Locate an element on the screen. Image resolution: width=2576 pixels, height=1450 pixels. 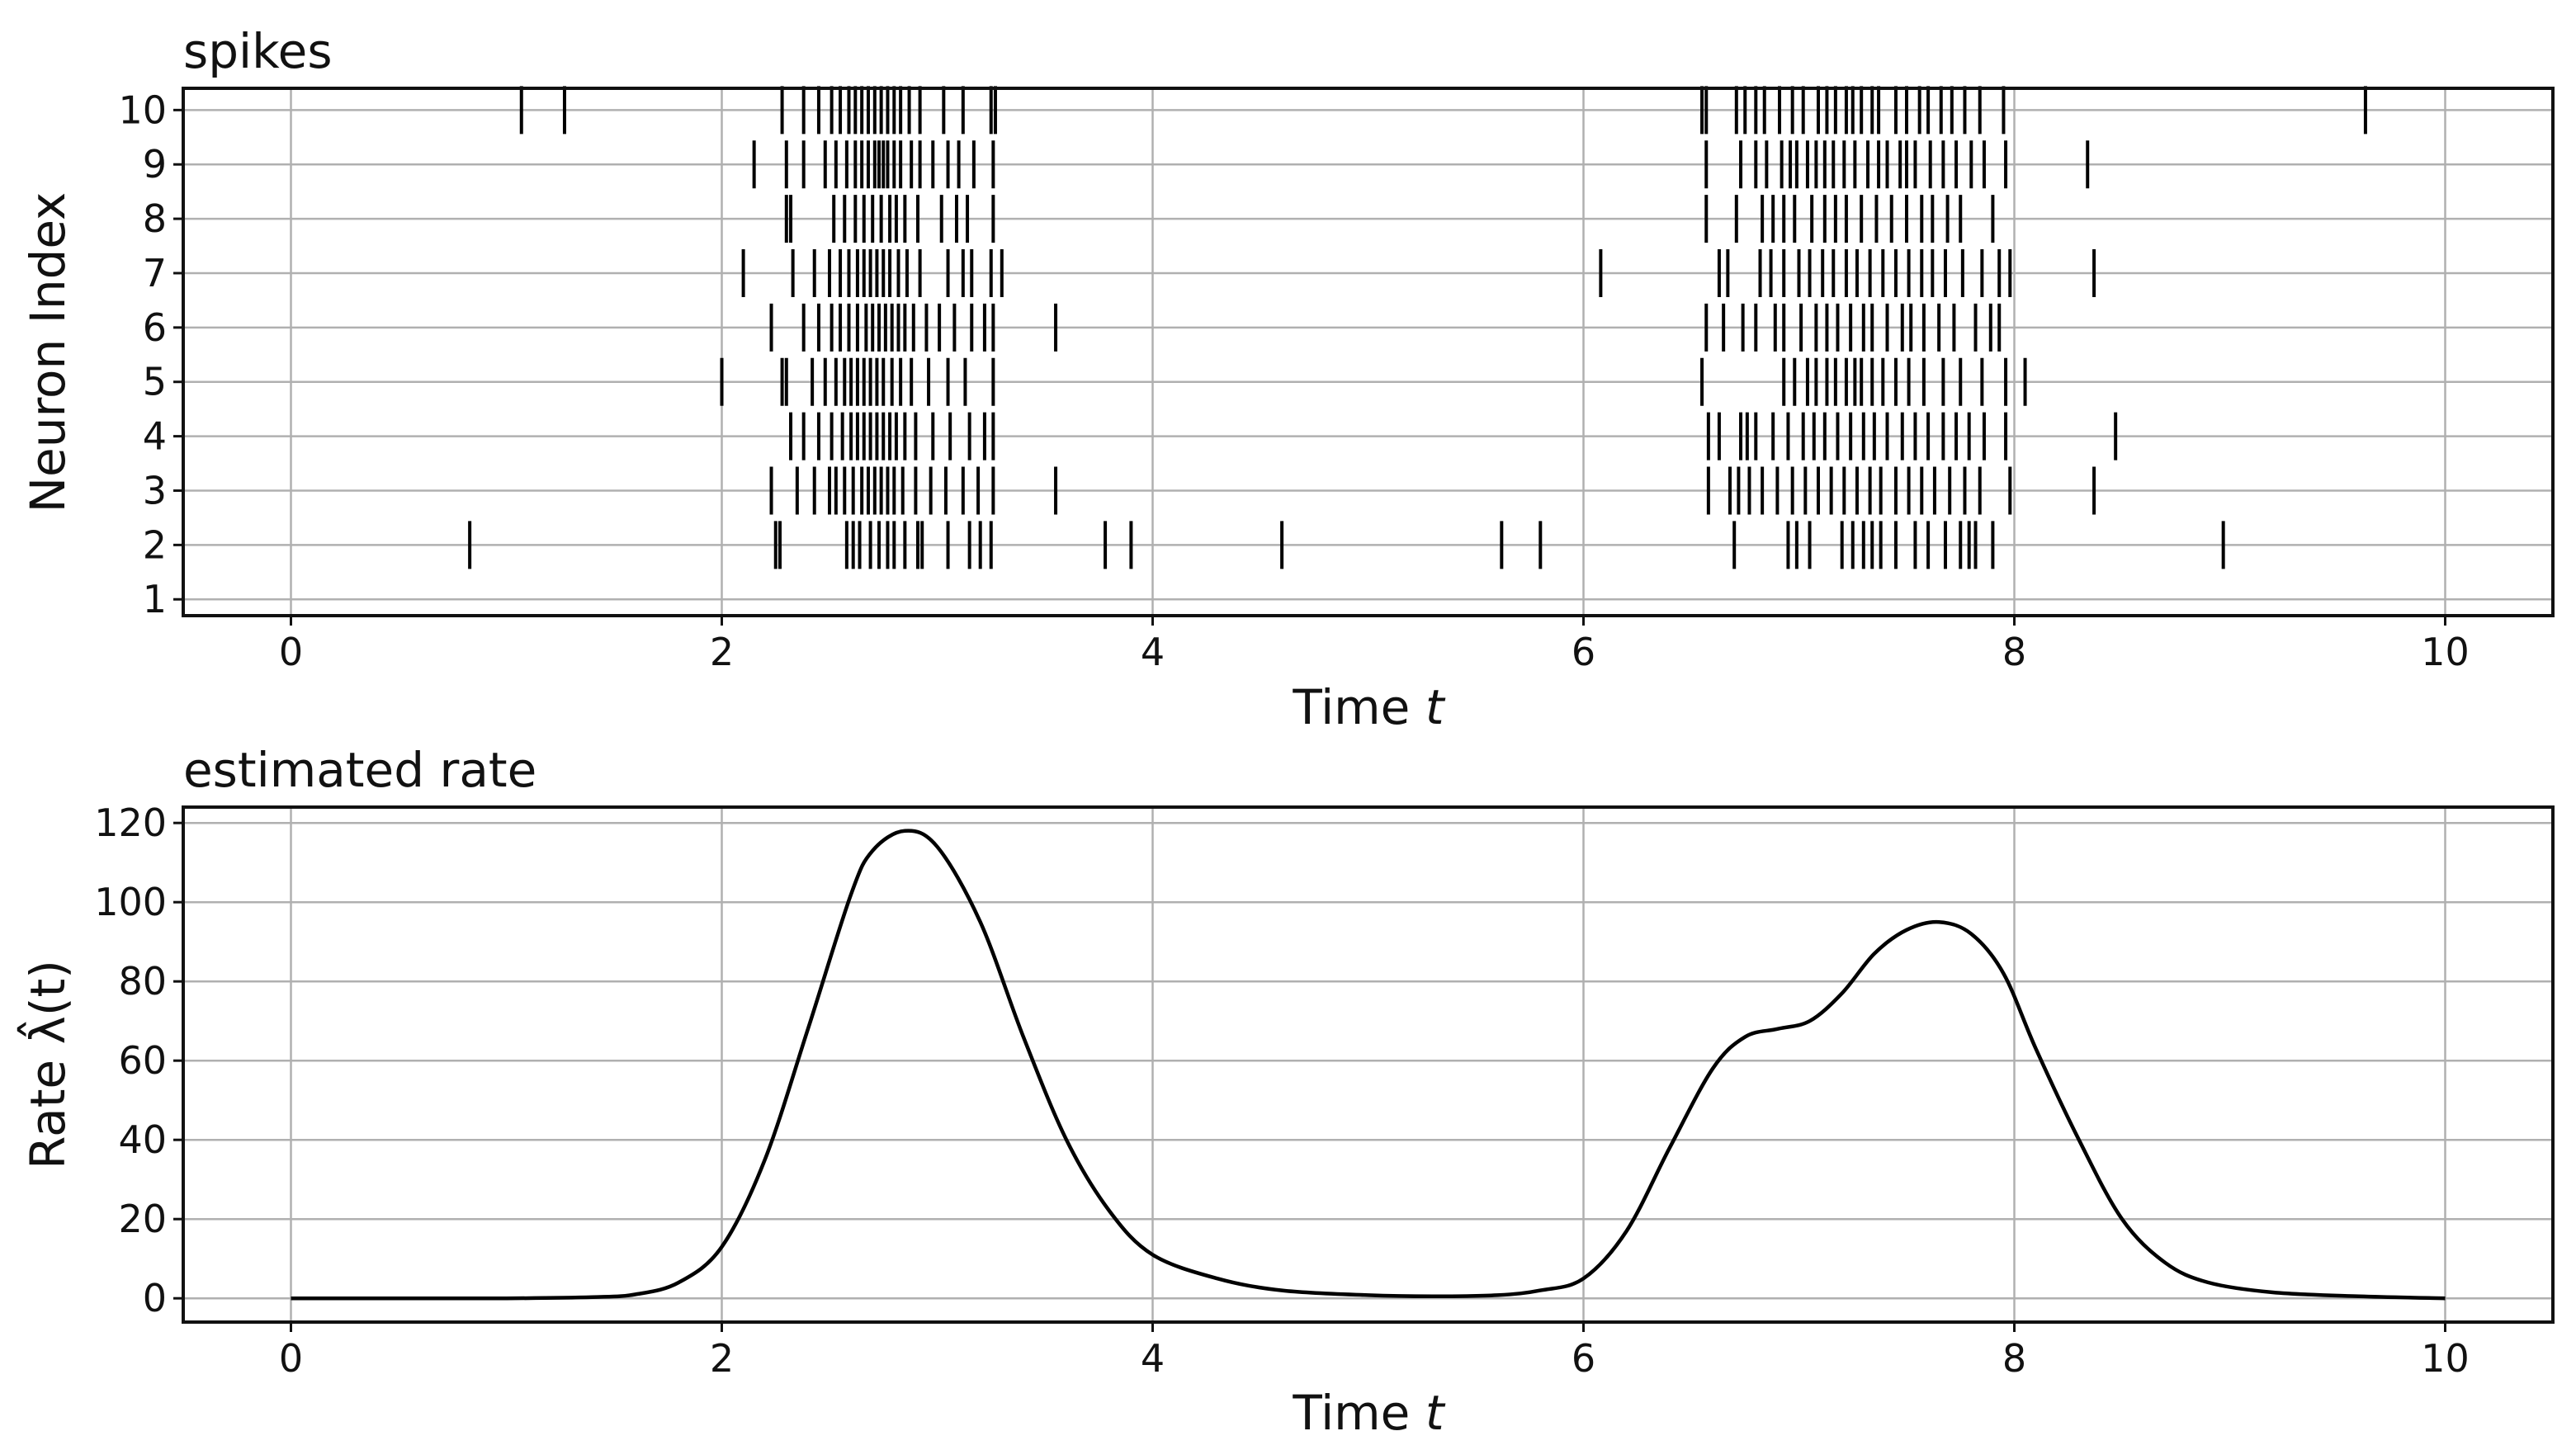
spike-panel-title: spikes is located at coordinates (258, 51).